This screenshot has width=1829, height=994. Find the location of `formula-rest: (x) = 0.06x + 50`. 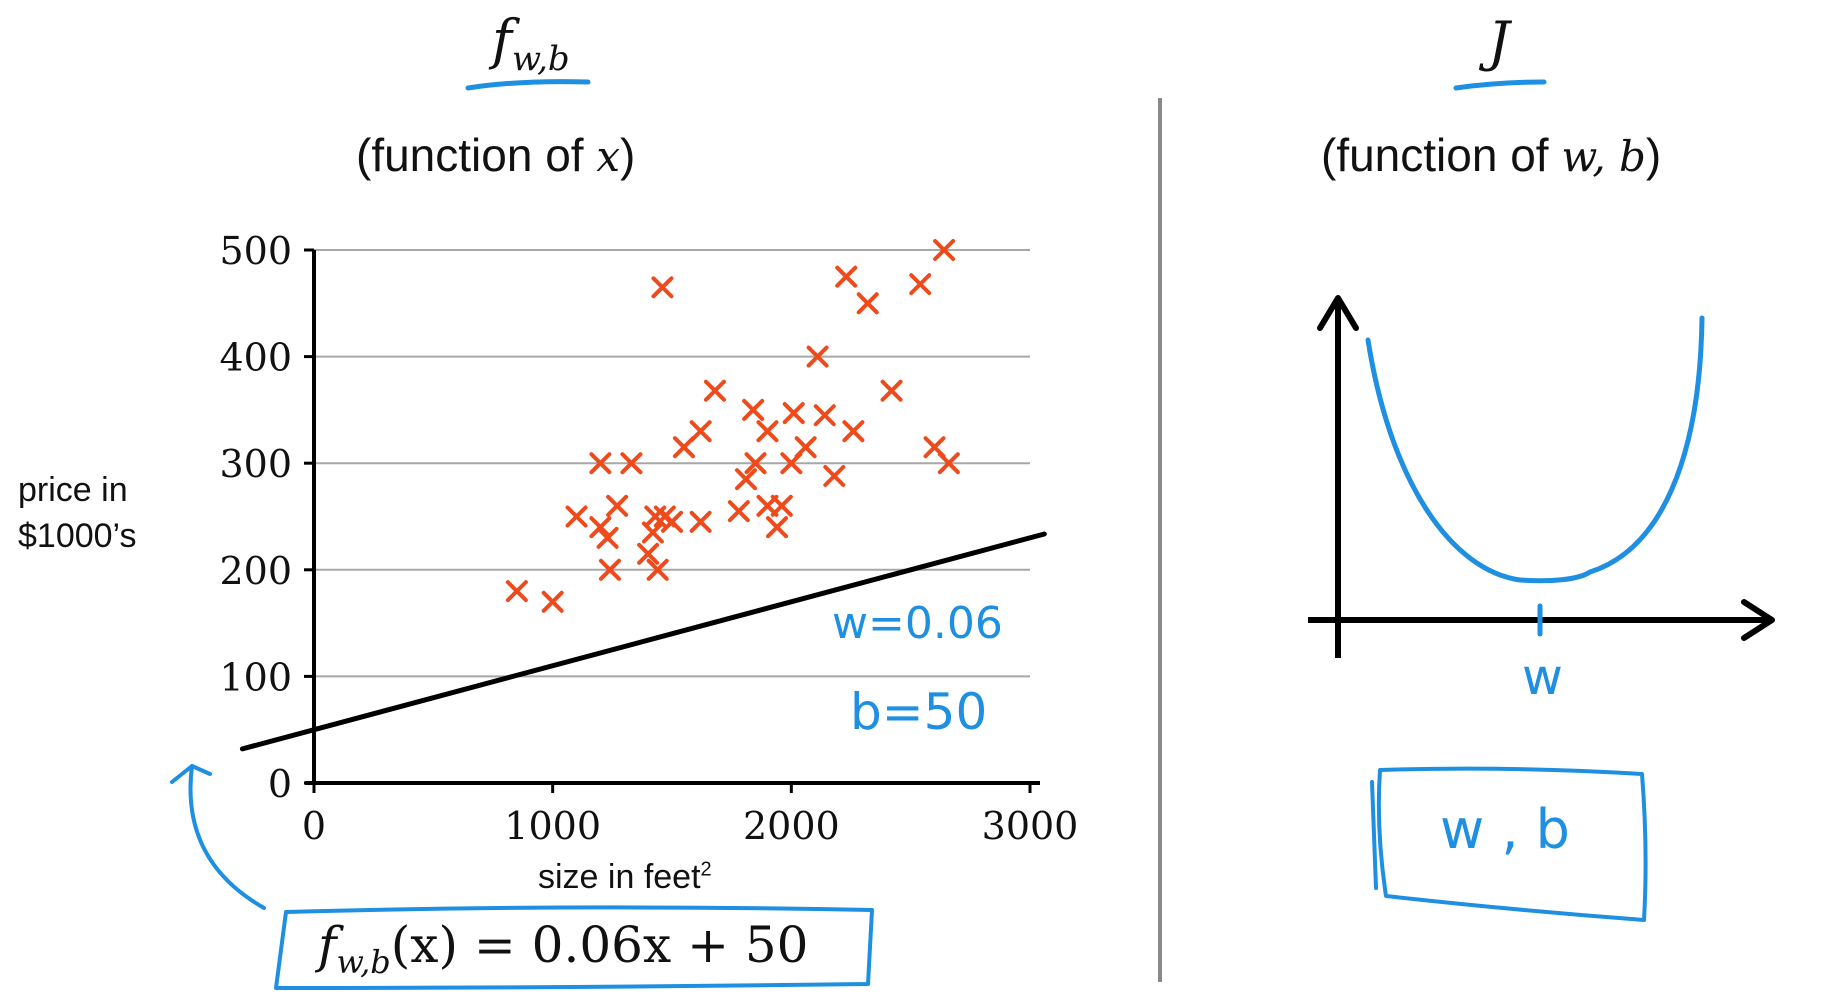

formula-rest: (x) = 0.06x + 50 is located at coordinates (599, 945).